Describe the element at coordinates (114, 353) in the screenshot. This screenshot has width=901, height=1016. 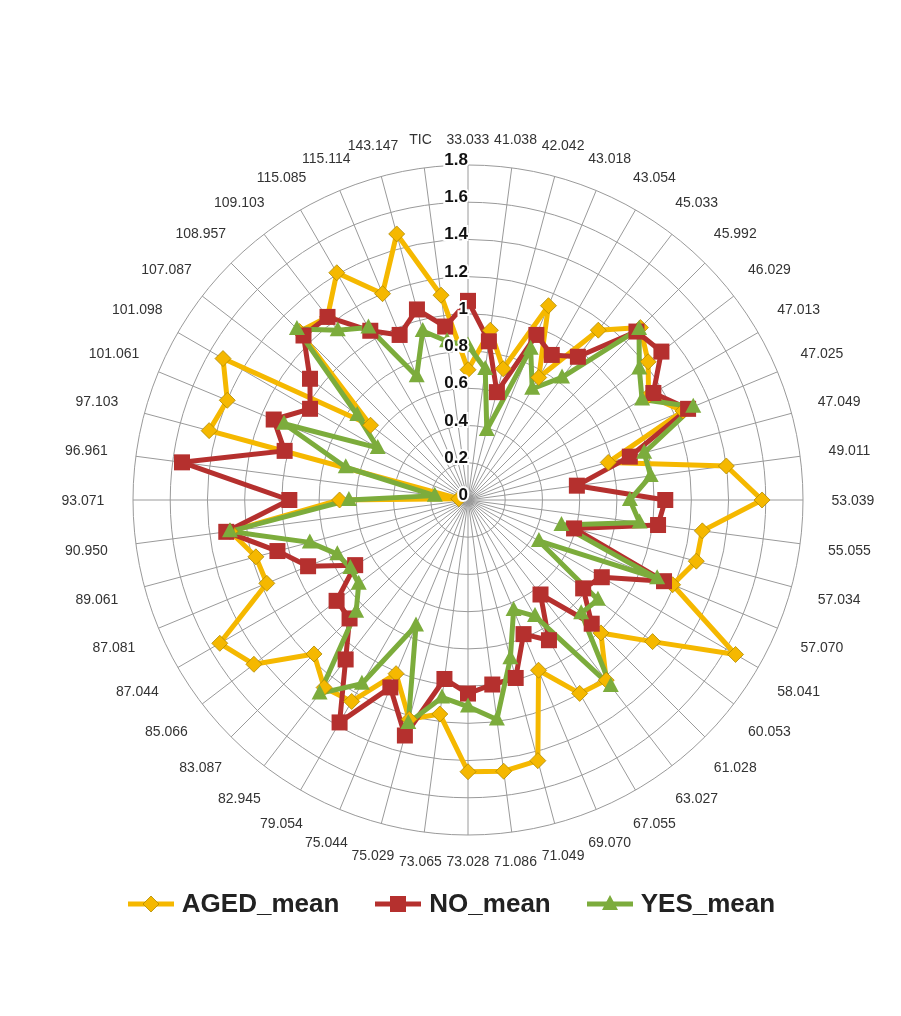
I see `spoke-label: 101.061` at that location.